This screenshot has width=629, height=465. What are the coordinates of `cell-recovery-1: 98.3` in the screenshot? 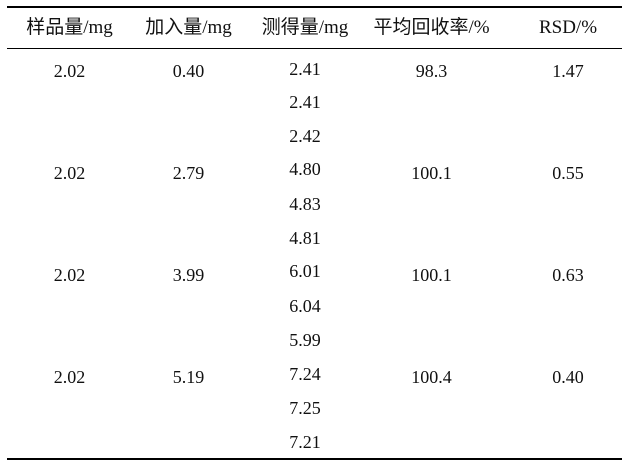 It's located at (431, 71).